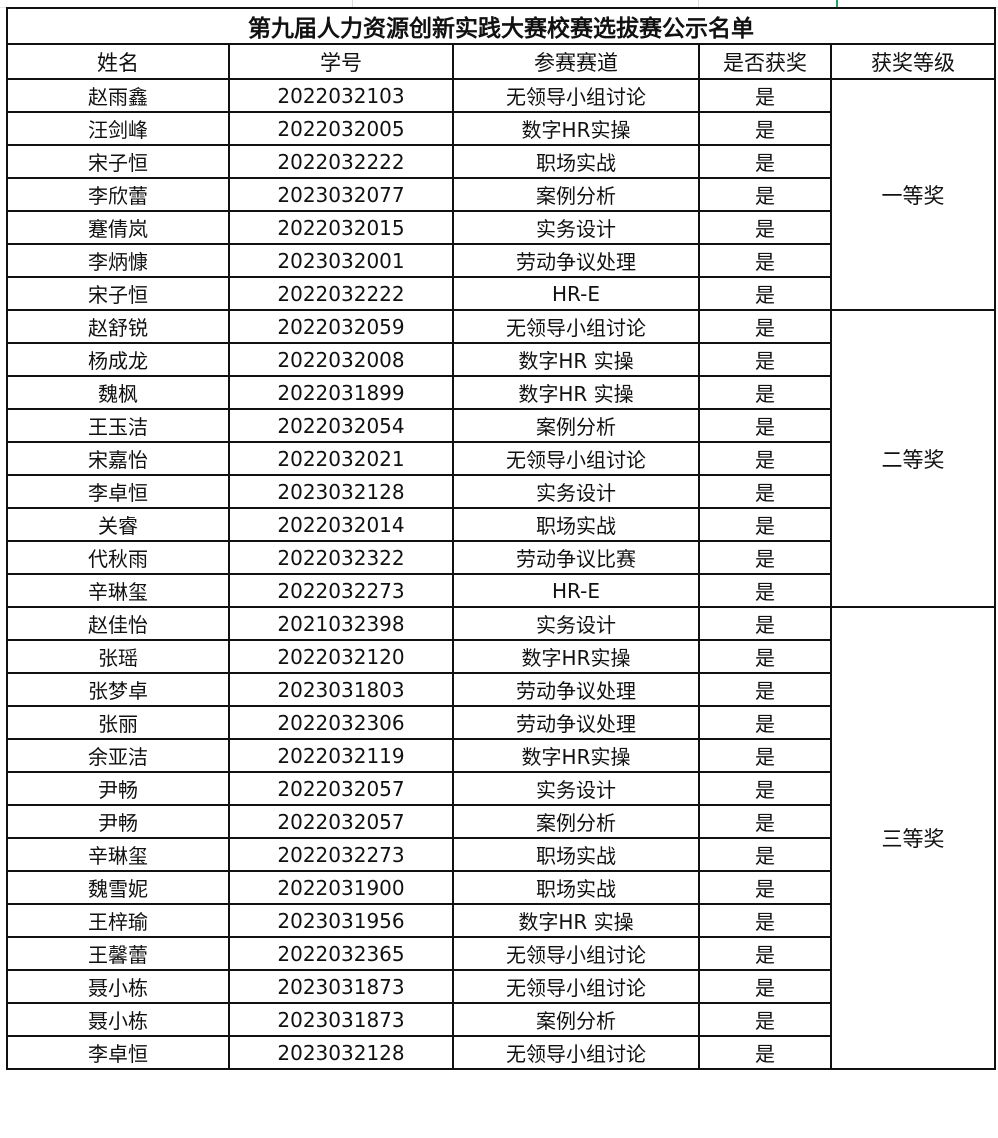  I want to click on track-cell: 劳动争议比赛, so click(576, 557).